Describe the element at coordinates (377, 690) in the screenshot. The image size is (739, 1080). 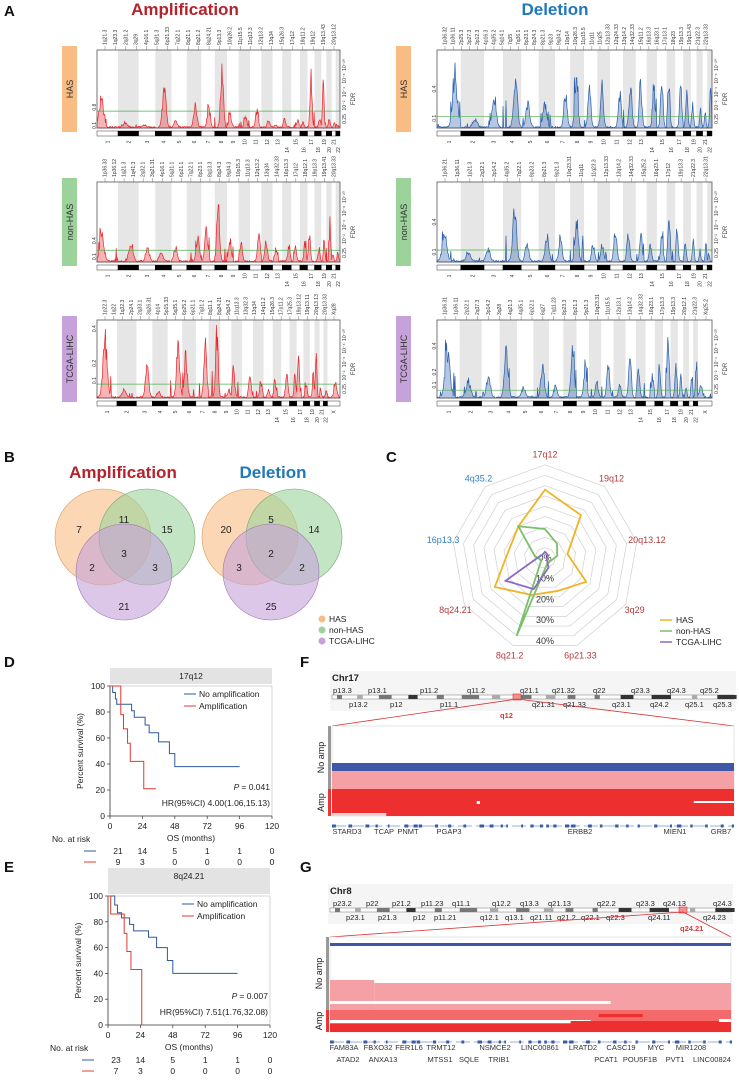
I see `band-label-top: p13.1` at that location.